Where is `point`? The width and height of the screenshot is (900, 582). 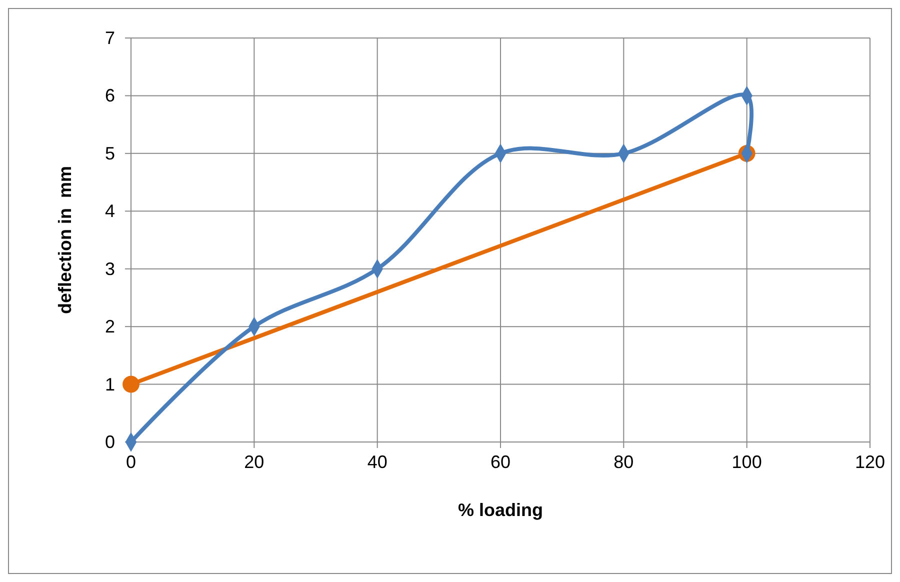 point is located at coordinates (131, 384).